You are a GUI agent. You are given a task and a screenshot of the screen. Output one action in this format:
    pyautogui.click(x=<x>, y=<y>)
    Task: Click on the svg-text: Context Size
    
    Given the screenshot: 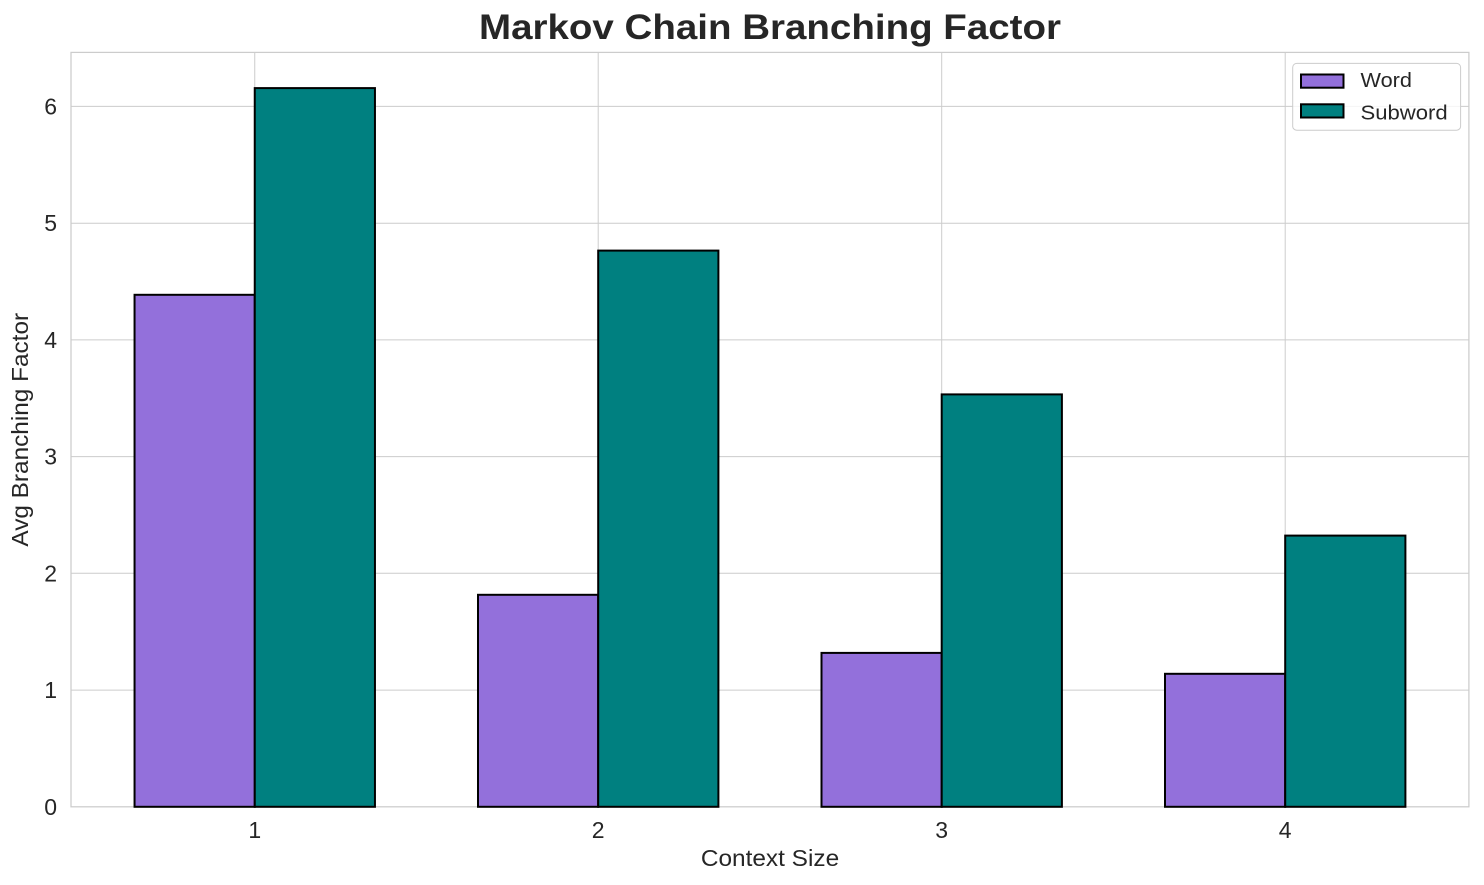 What is the action you would take?
    pyautogui.click(x=770, y=858)
    